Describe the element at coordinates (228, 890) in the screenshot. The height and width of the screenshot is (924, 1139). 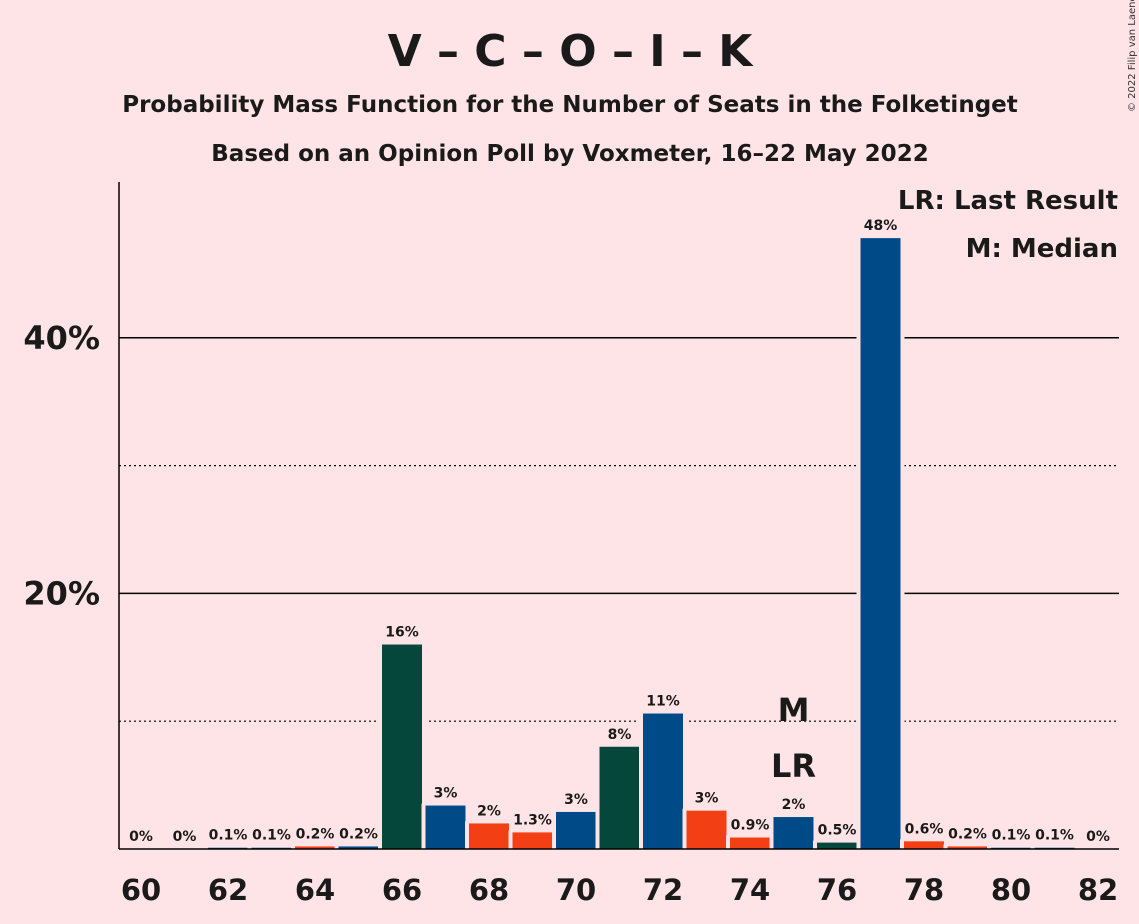
I see `x-tick-label: 62` at that location.